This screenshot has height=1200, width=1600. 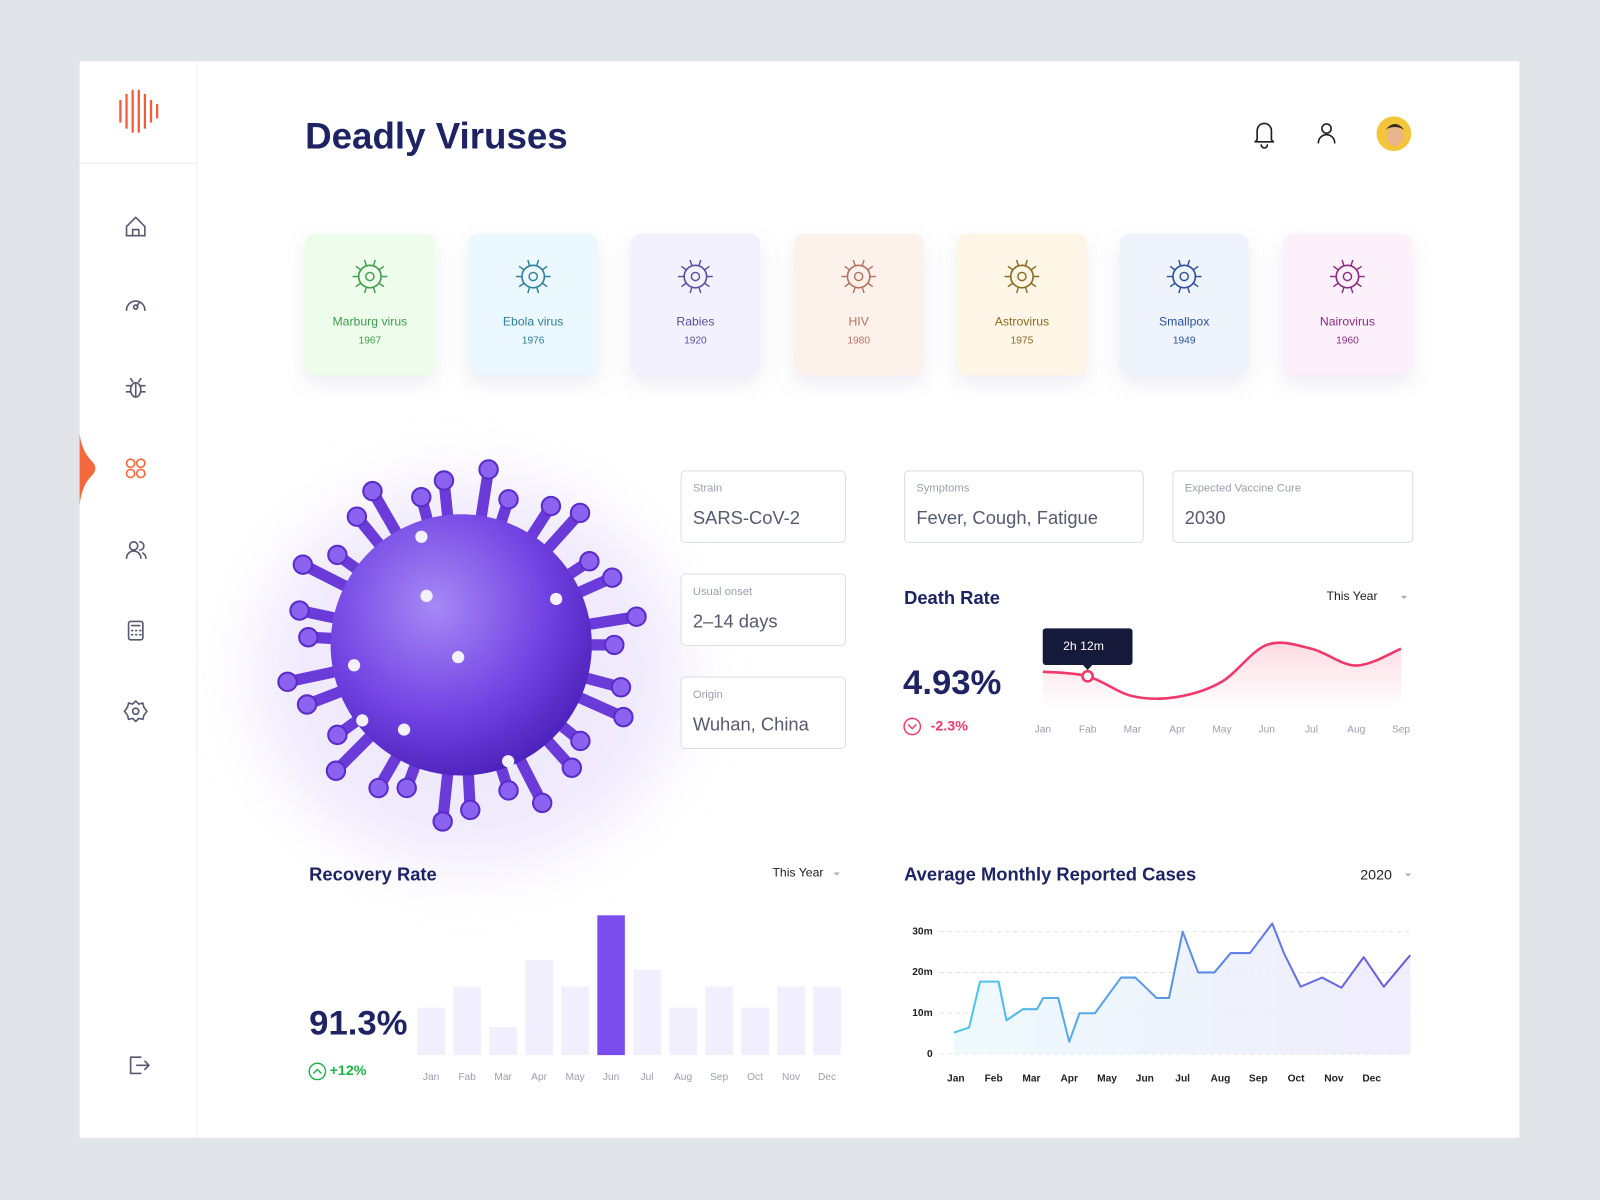 I want to click on x-tick-label: Dec, so click(x=827, y=1077).